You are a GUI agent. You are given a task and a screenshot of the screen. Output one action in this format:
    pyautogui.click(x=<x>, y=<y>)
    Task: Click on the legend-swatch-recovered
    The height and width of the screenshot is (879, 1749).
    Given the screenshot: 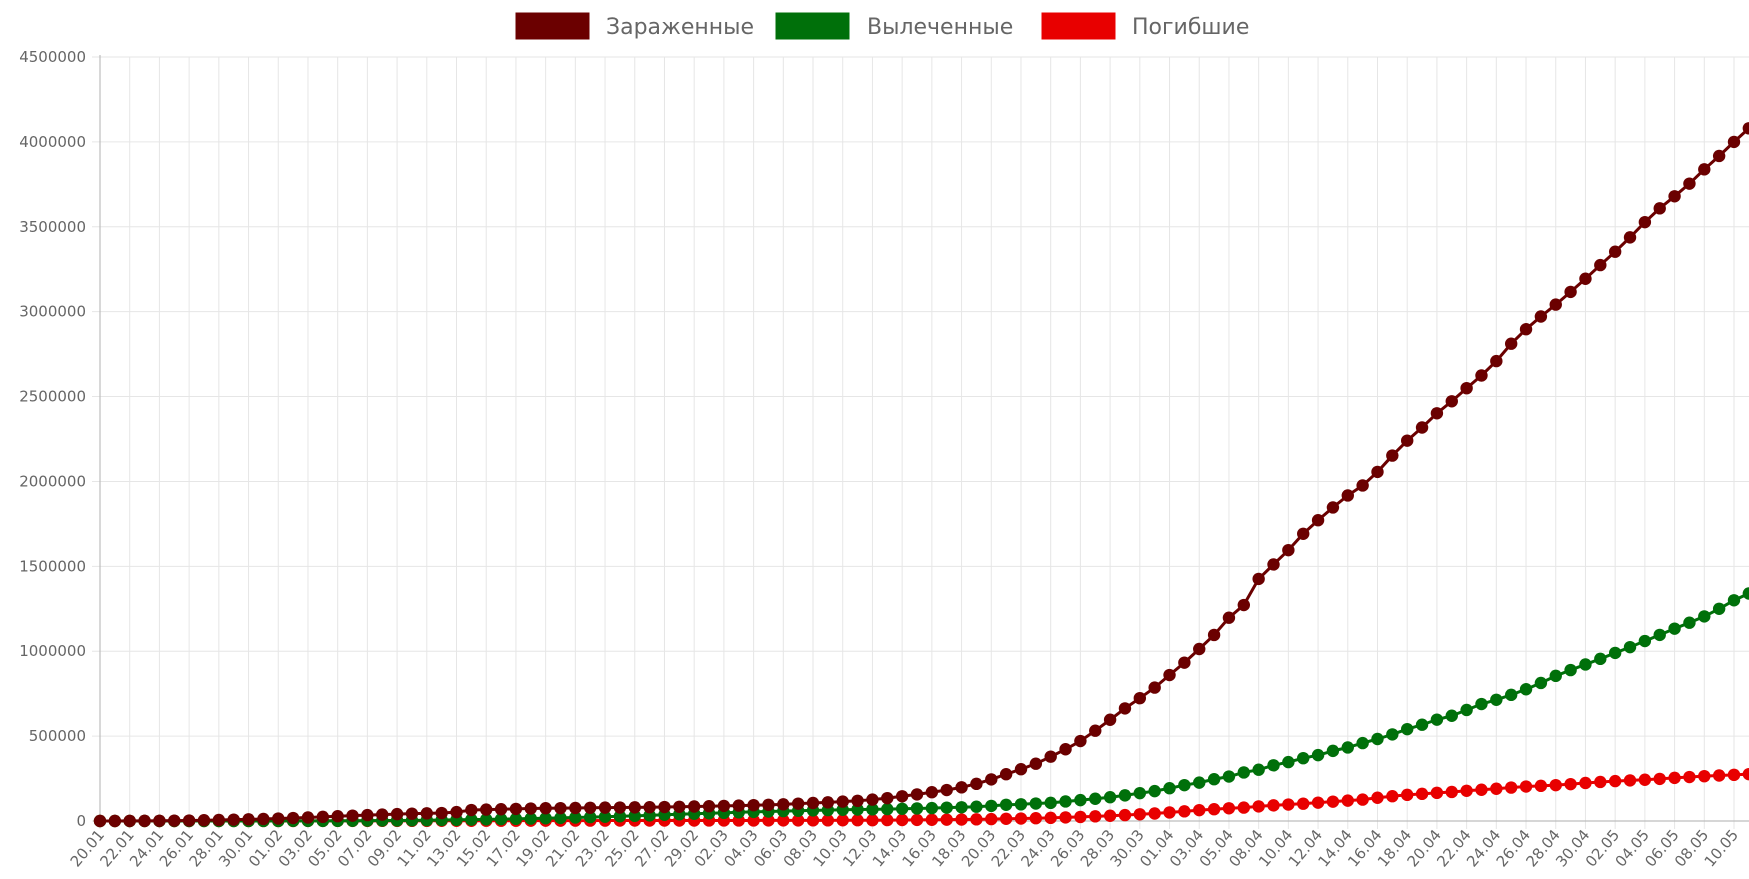 What is the action you would take?
    pyautogui.click(x=812, y=26)
    